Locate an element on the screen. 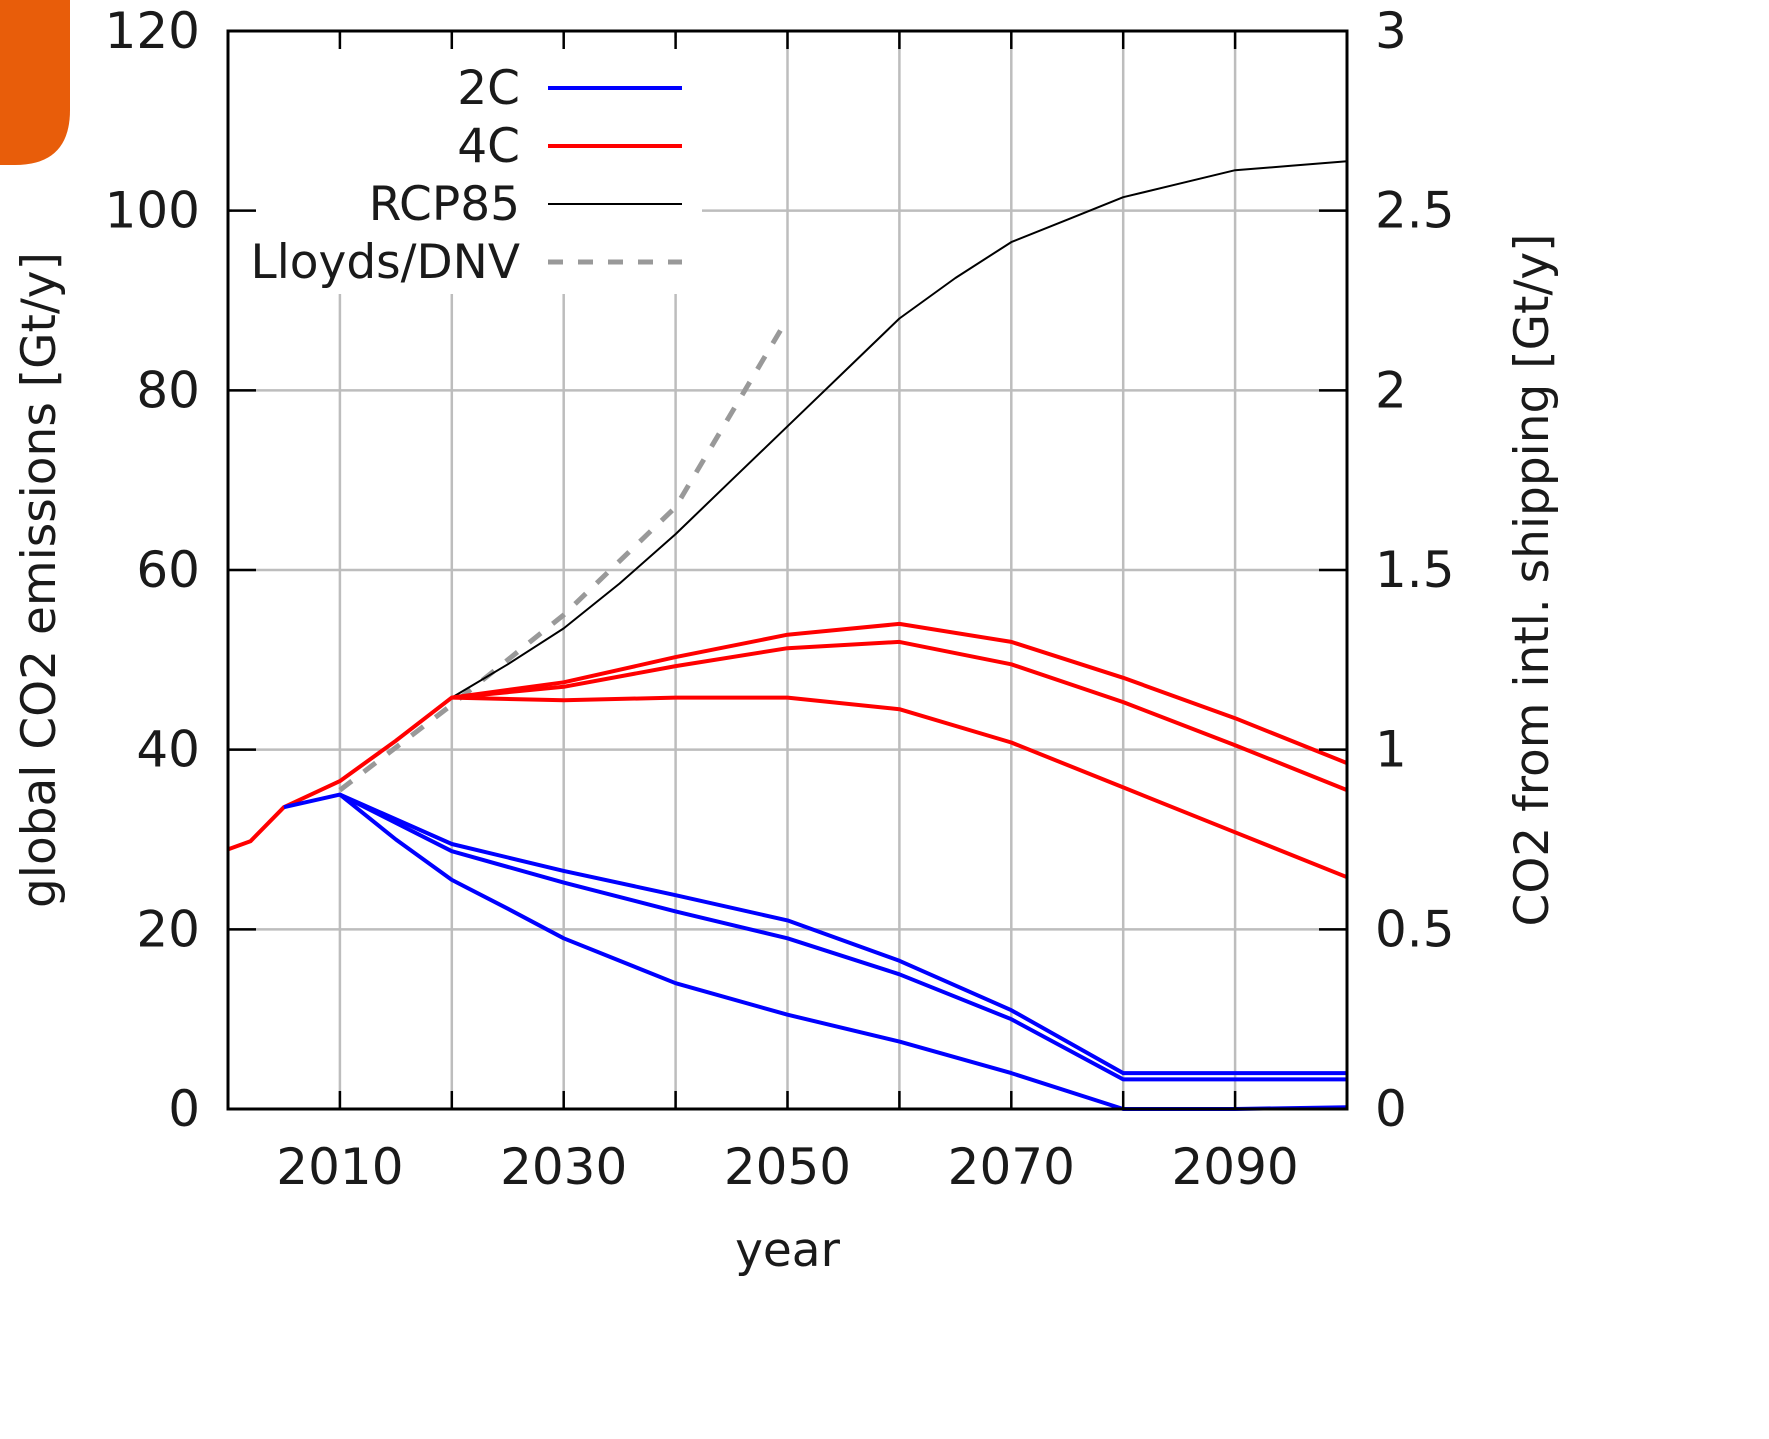 Image resolution: width=1769 pixels, height=1439 pixels. y-axis-title: global CO2 emissions [Gt/y] is located at coordinates (39, 580).